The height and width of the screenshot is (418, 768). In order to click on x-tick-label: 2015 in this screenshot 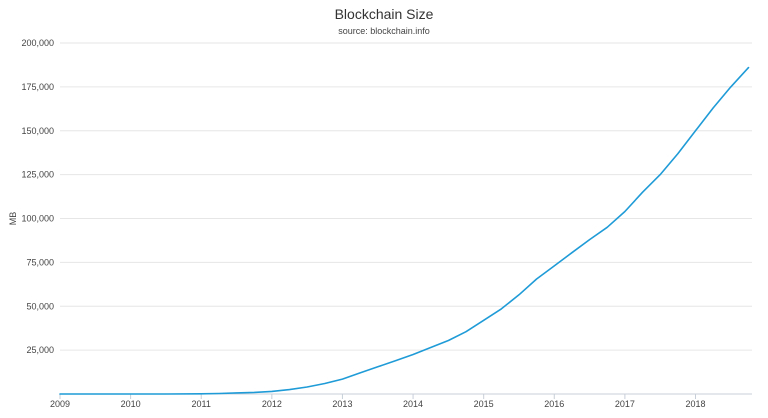, I will do `click(484, 404)`.